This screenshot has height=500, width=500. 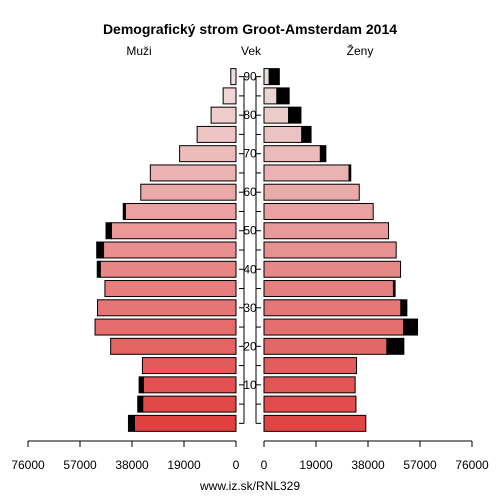 What do you see at coordinates (250, 115) in the screenshot?
I see `age-tick-label: 80` at bounding box center [250, 115].